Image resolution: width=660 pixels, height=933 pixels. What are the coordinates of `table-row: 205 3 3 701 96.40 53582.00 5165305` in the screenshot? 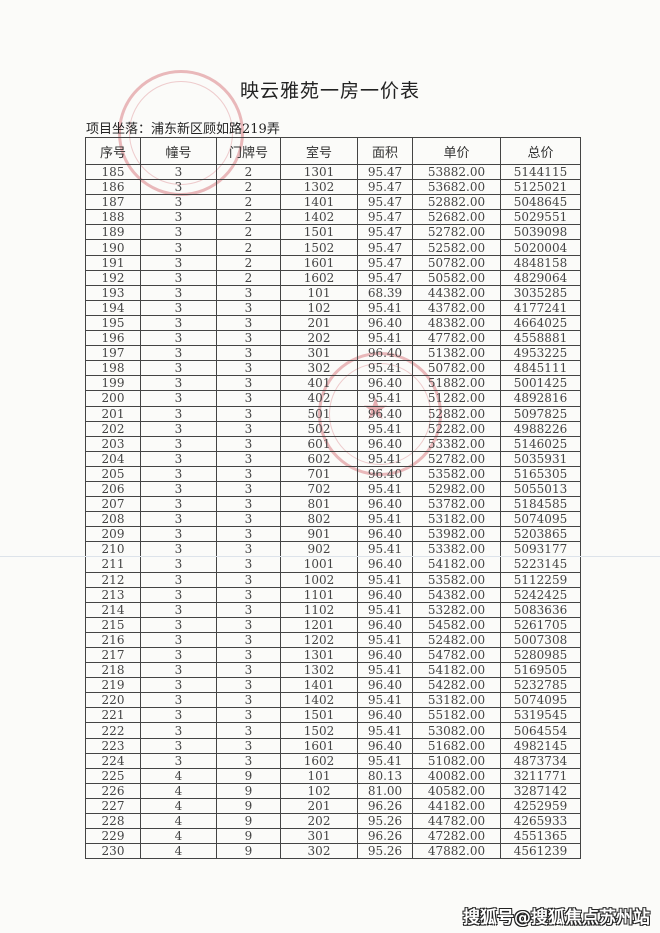 It's located at (333, 473).